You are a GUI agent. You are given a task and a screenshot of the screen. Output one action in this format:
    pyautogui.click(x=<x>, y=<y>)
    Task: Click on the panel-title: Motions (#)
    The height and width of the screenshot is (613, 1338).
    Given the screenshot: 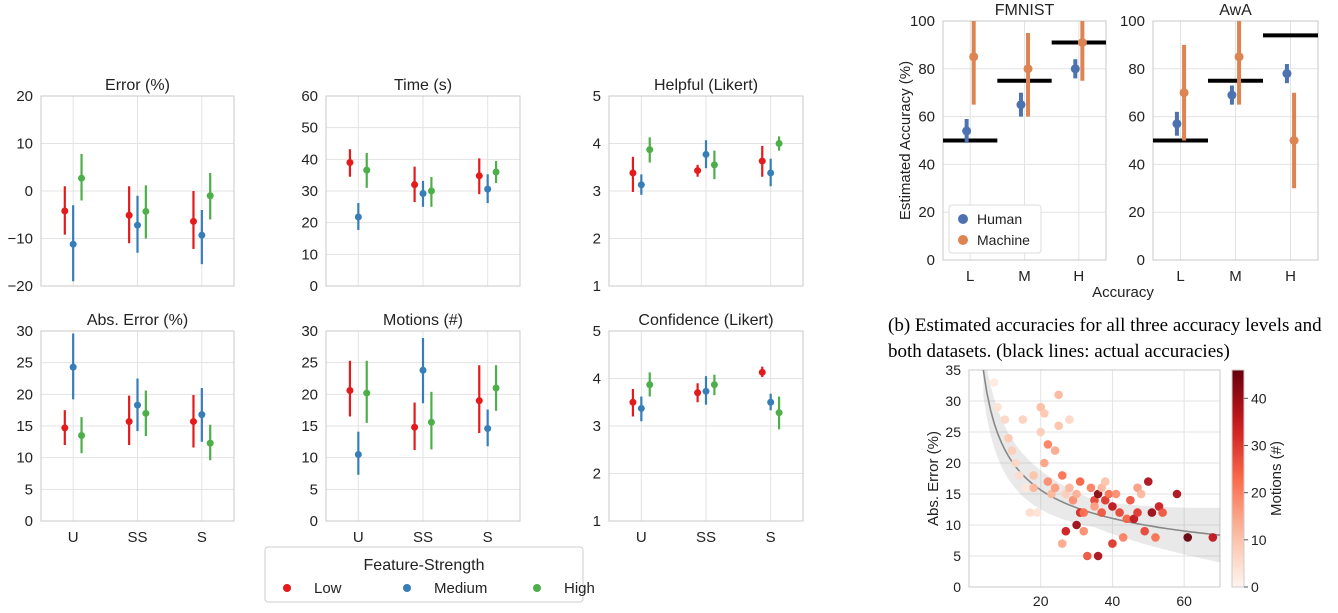 What is the action you would take?
    pyautogui.click(x=423, y=320)
    